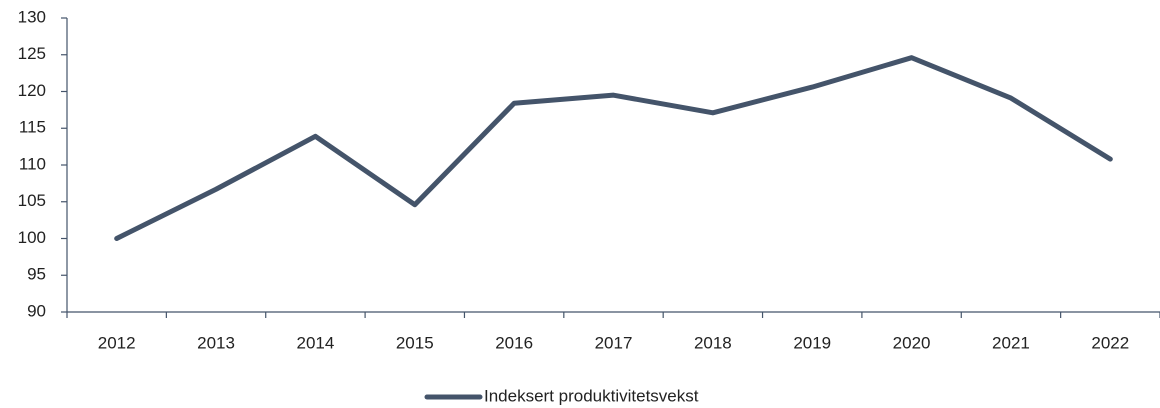 The height and width of the screenshot is (408, 1160). What do you see at coordinates (32, 237) in the screenshot?
I see `y-tick-label: 100` at bounding box center [32, 237].